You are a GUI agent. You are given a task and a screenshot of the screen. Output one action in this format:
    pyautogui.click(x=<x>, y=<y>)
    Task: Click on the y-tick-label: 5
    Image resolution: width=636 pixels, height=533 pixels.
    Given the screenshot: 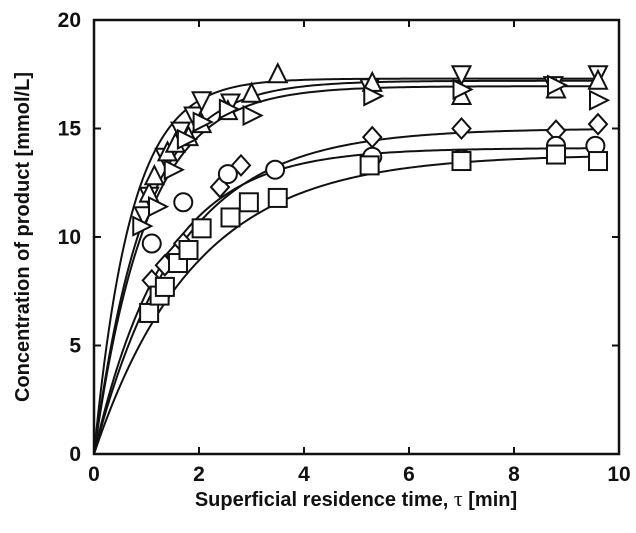 What is the action you would take?
    pyautogui.click(x=75, y=346)
    